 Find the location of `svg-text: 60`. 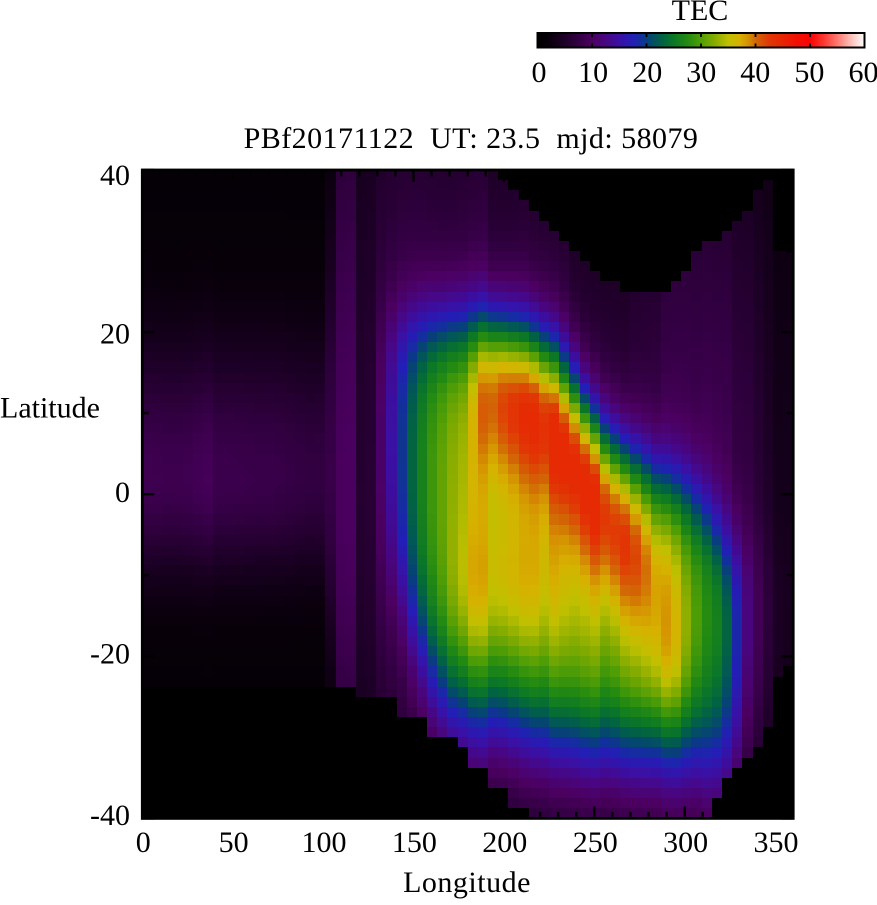

svg-text: 60 is located at coordinates (863, 72).